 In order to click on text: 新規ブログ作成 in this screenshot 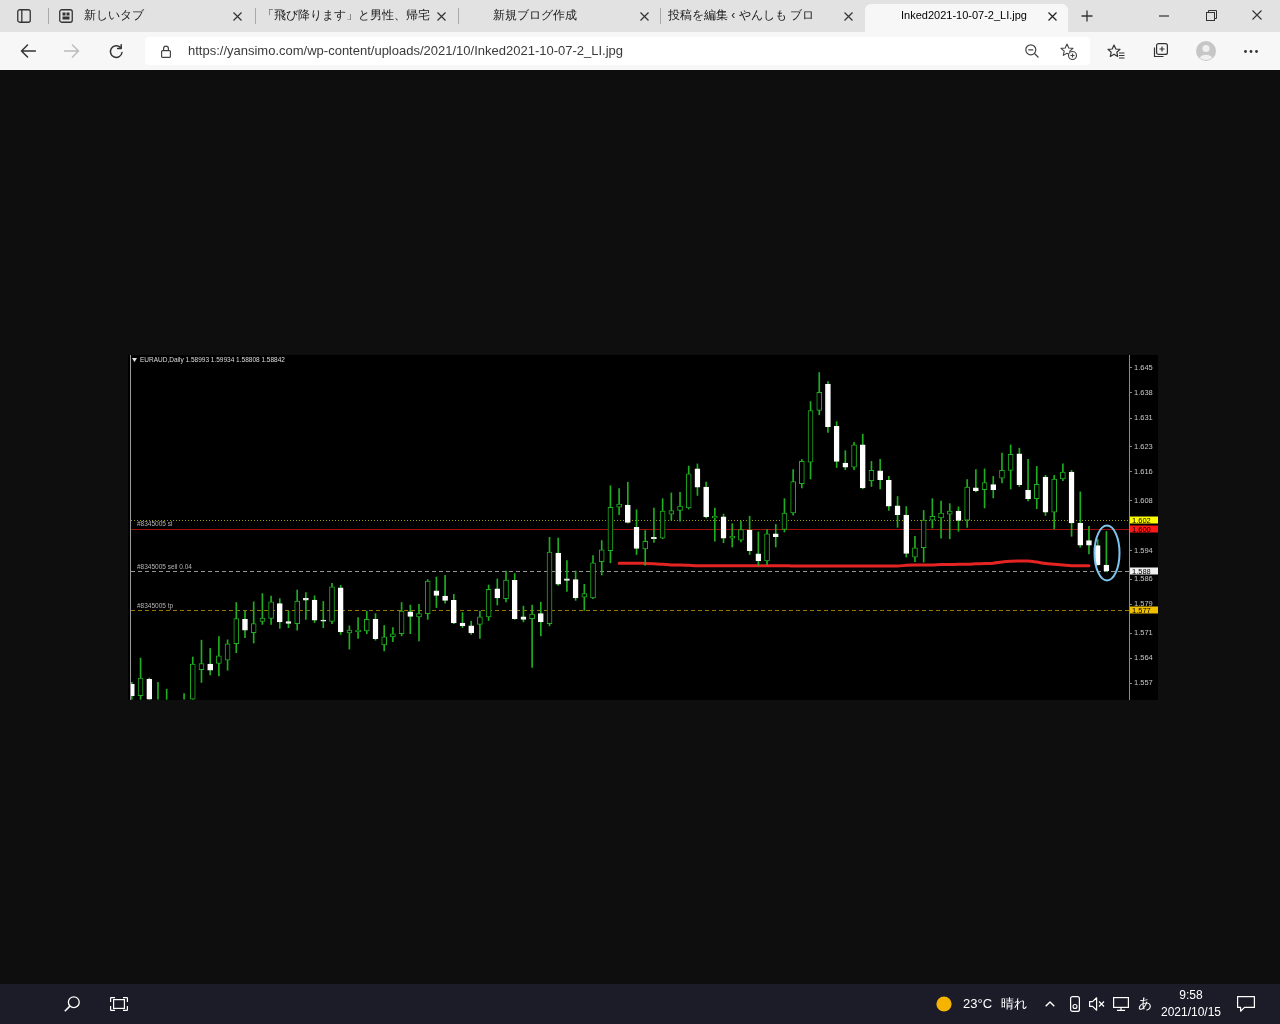, I will do `click(535, 15)`.